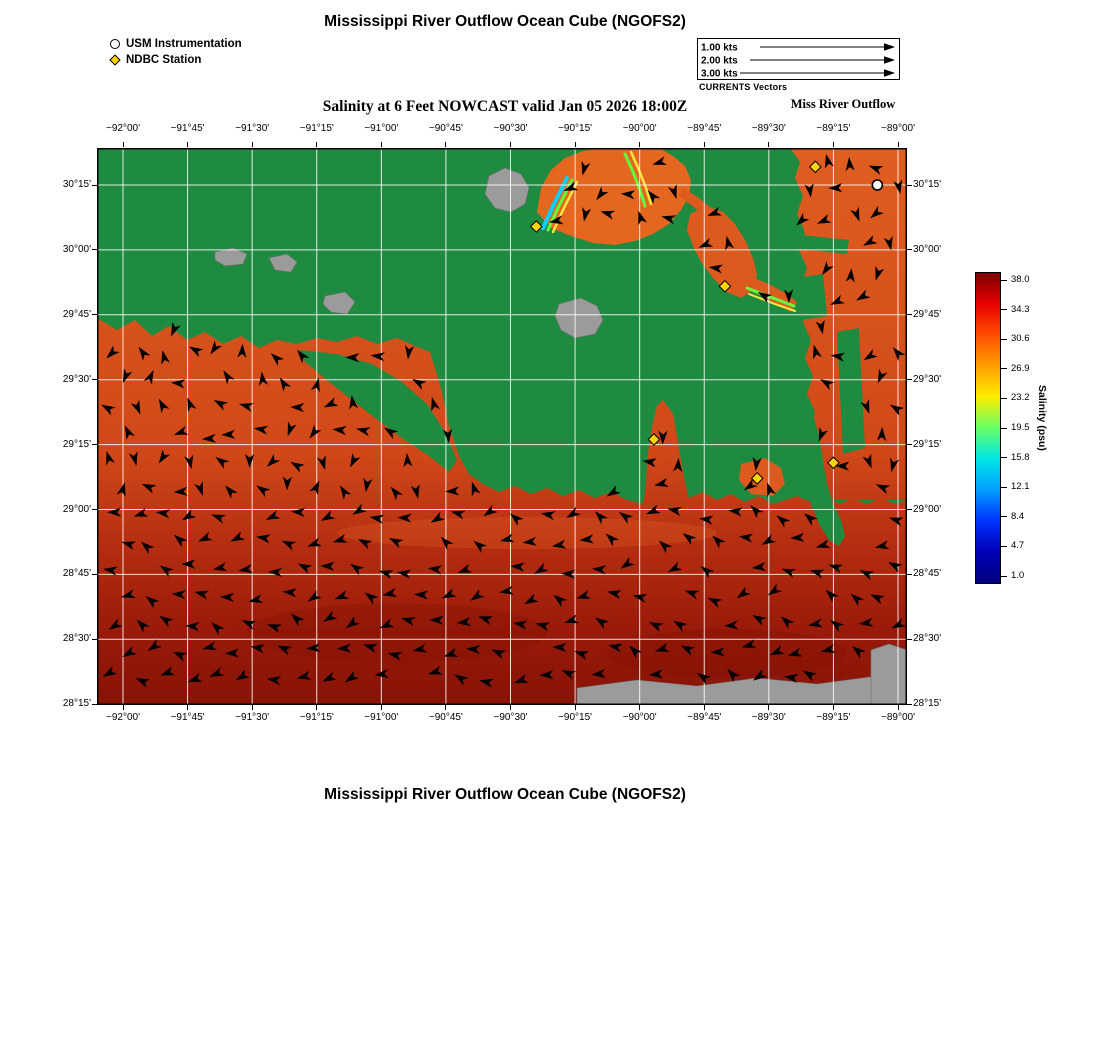 The image size is (1100, 1050). I want to click on vector-speed-label: 1.00 kts, so click(719, 48).